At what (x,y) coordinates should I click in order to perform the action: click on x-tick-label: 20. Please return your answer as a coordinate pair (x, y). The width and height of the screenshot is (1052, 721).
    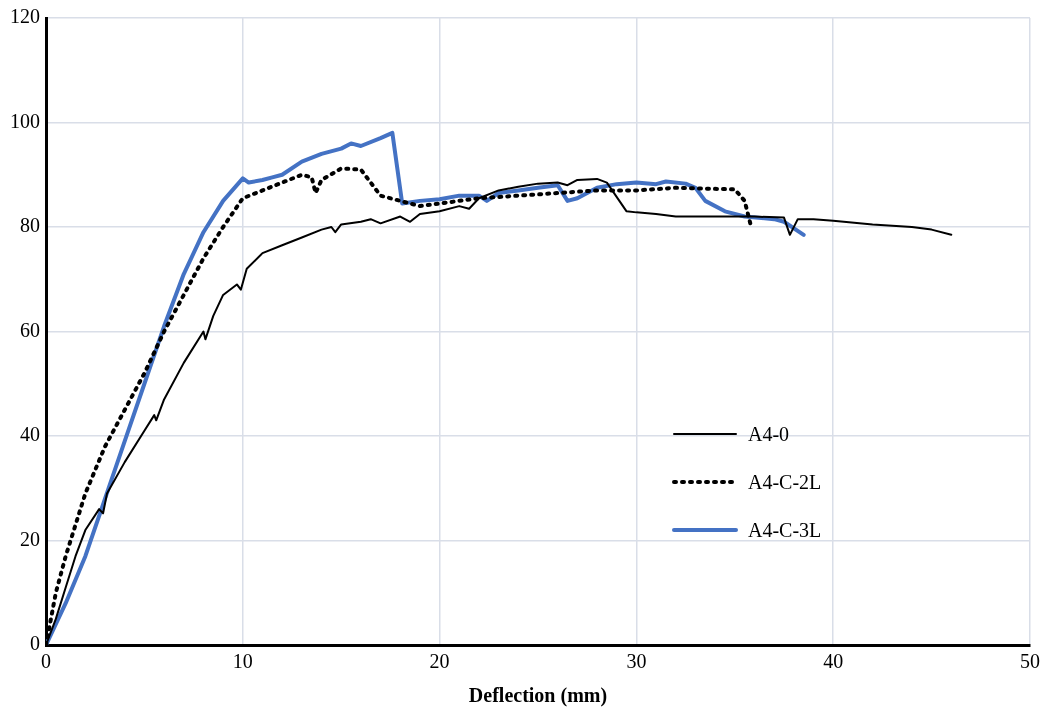
    Looking at the image, I should click on (439, 661).